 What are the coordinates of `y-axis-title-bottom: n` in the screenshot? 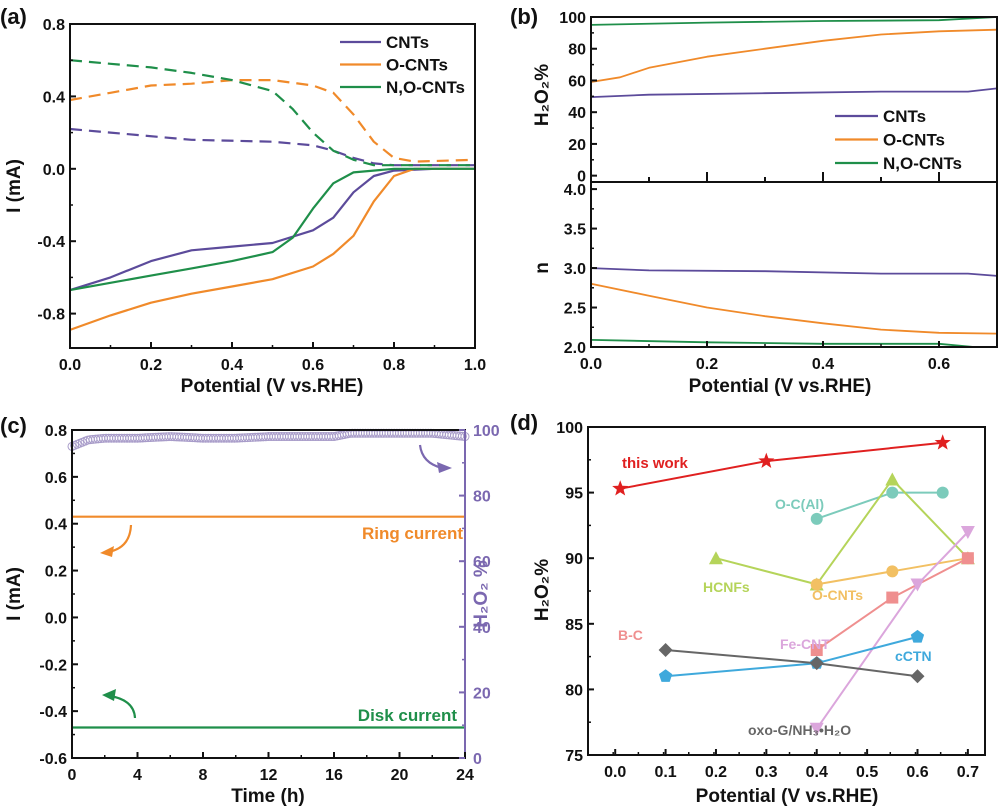 It's located at (542, 268).